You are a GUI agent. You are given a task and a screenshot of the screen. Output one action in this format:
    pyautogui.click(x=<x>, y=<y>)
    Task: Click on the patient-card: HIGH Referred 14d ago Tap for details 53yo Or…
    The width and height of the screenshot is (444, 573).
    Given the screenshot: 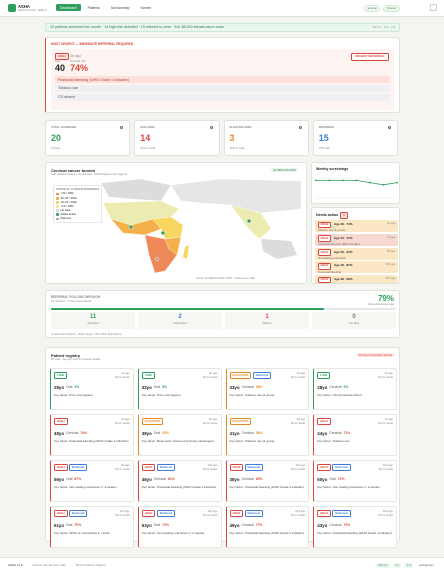 What is the action you would take?
    pyautogui.click(x=179, y=527)
    